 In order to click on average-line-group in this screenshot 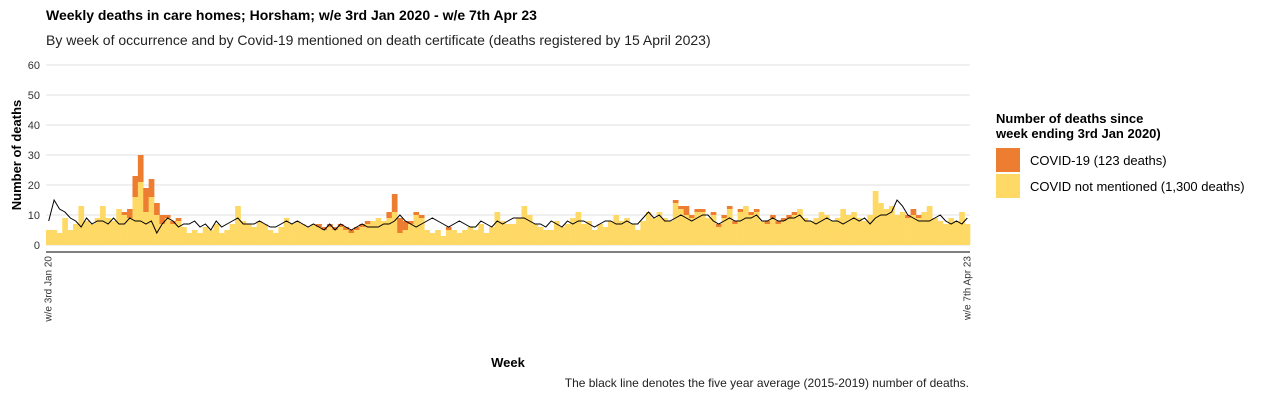, I will do `click(508, 216)`.